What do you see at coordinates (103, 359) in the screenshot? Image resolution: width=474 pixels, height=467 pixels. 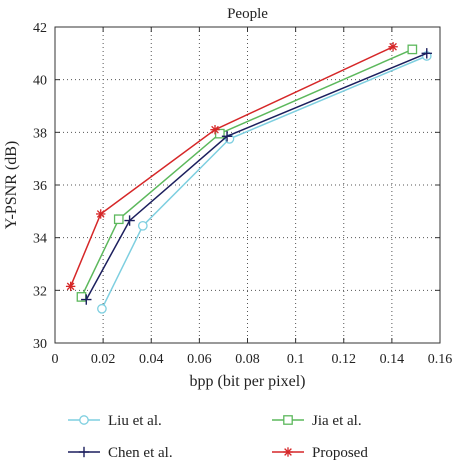 I see `x-tick-label: 0.02` at bounding box center [103, 359].